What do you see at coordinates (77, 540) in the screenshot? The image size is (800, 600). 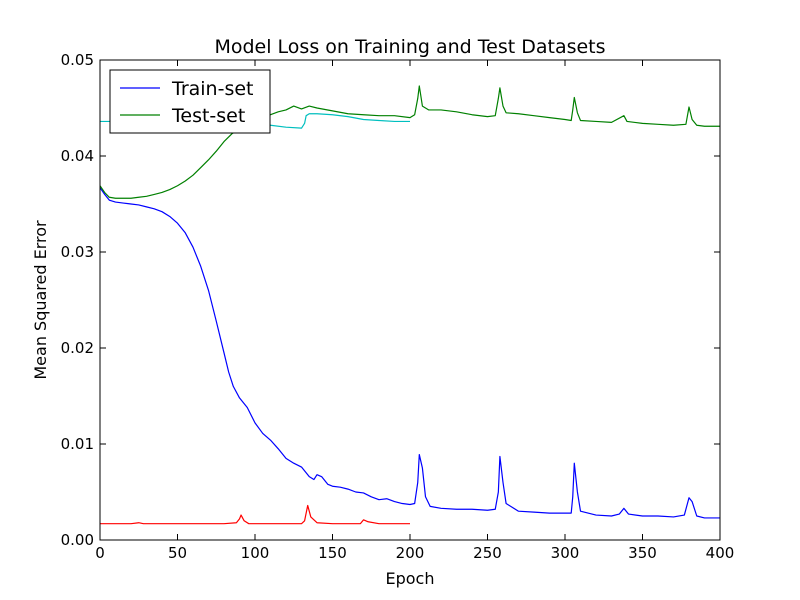 I see `y-tick-label: 0.00` at bounding box center [77, 540].